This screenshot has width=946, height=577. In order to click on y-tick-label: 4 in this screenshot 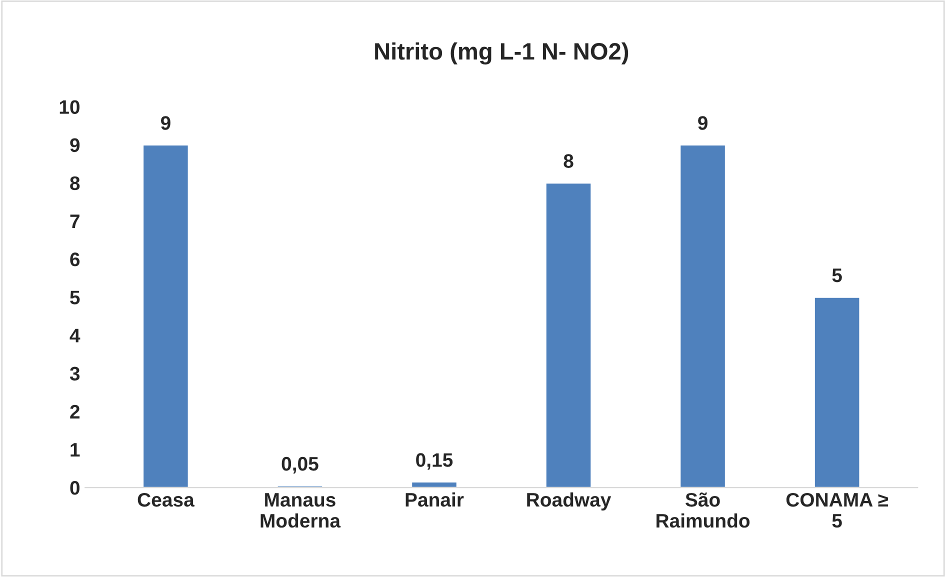, I will do `click(75, 335)`.